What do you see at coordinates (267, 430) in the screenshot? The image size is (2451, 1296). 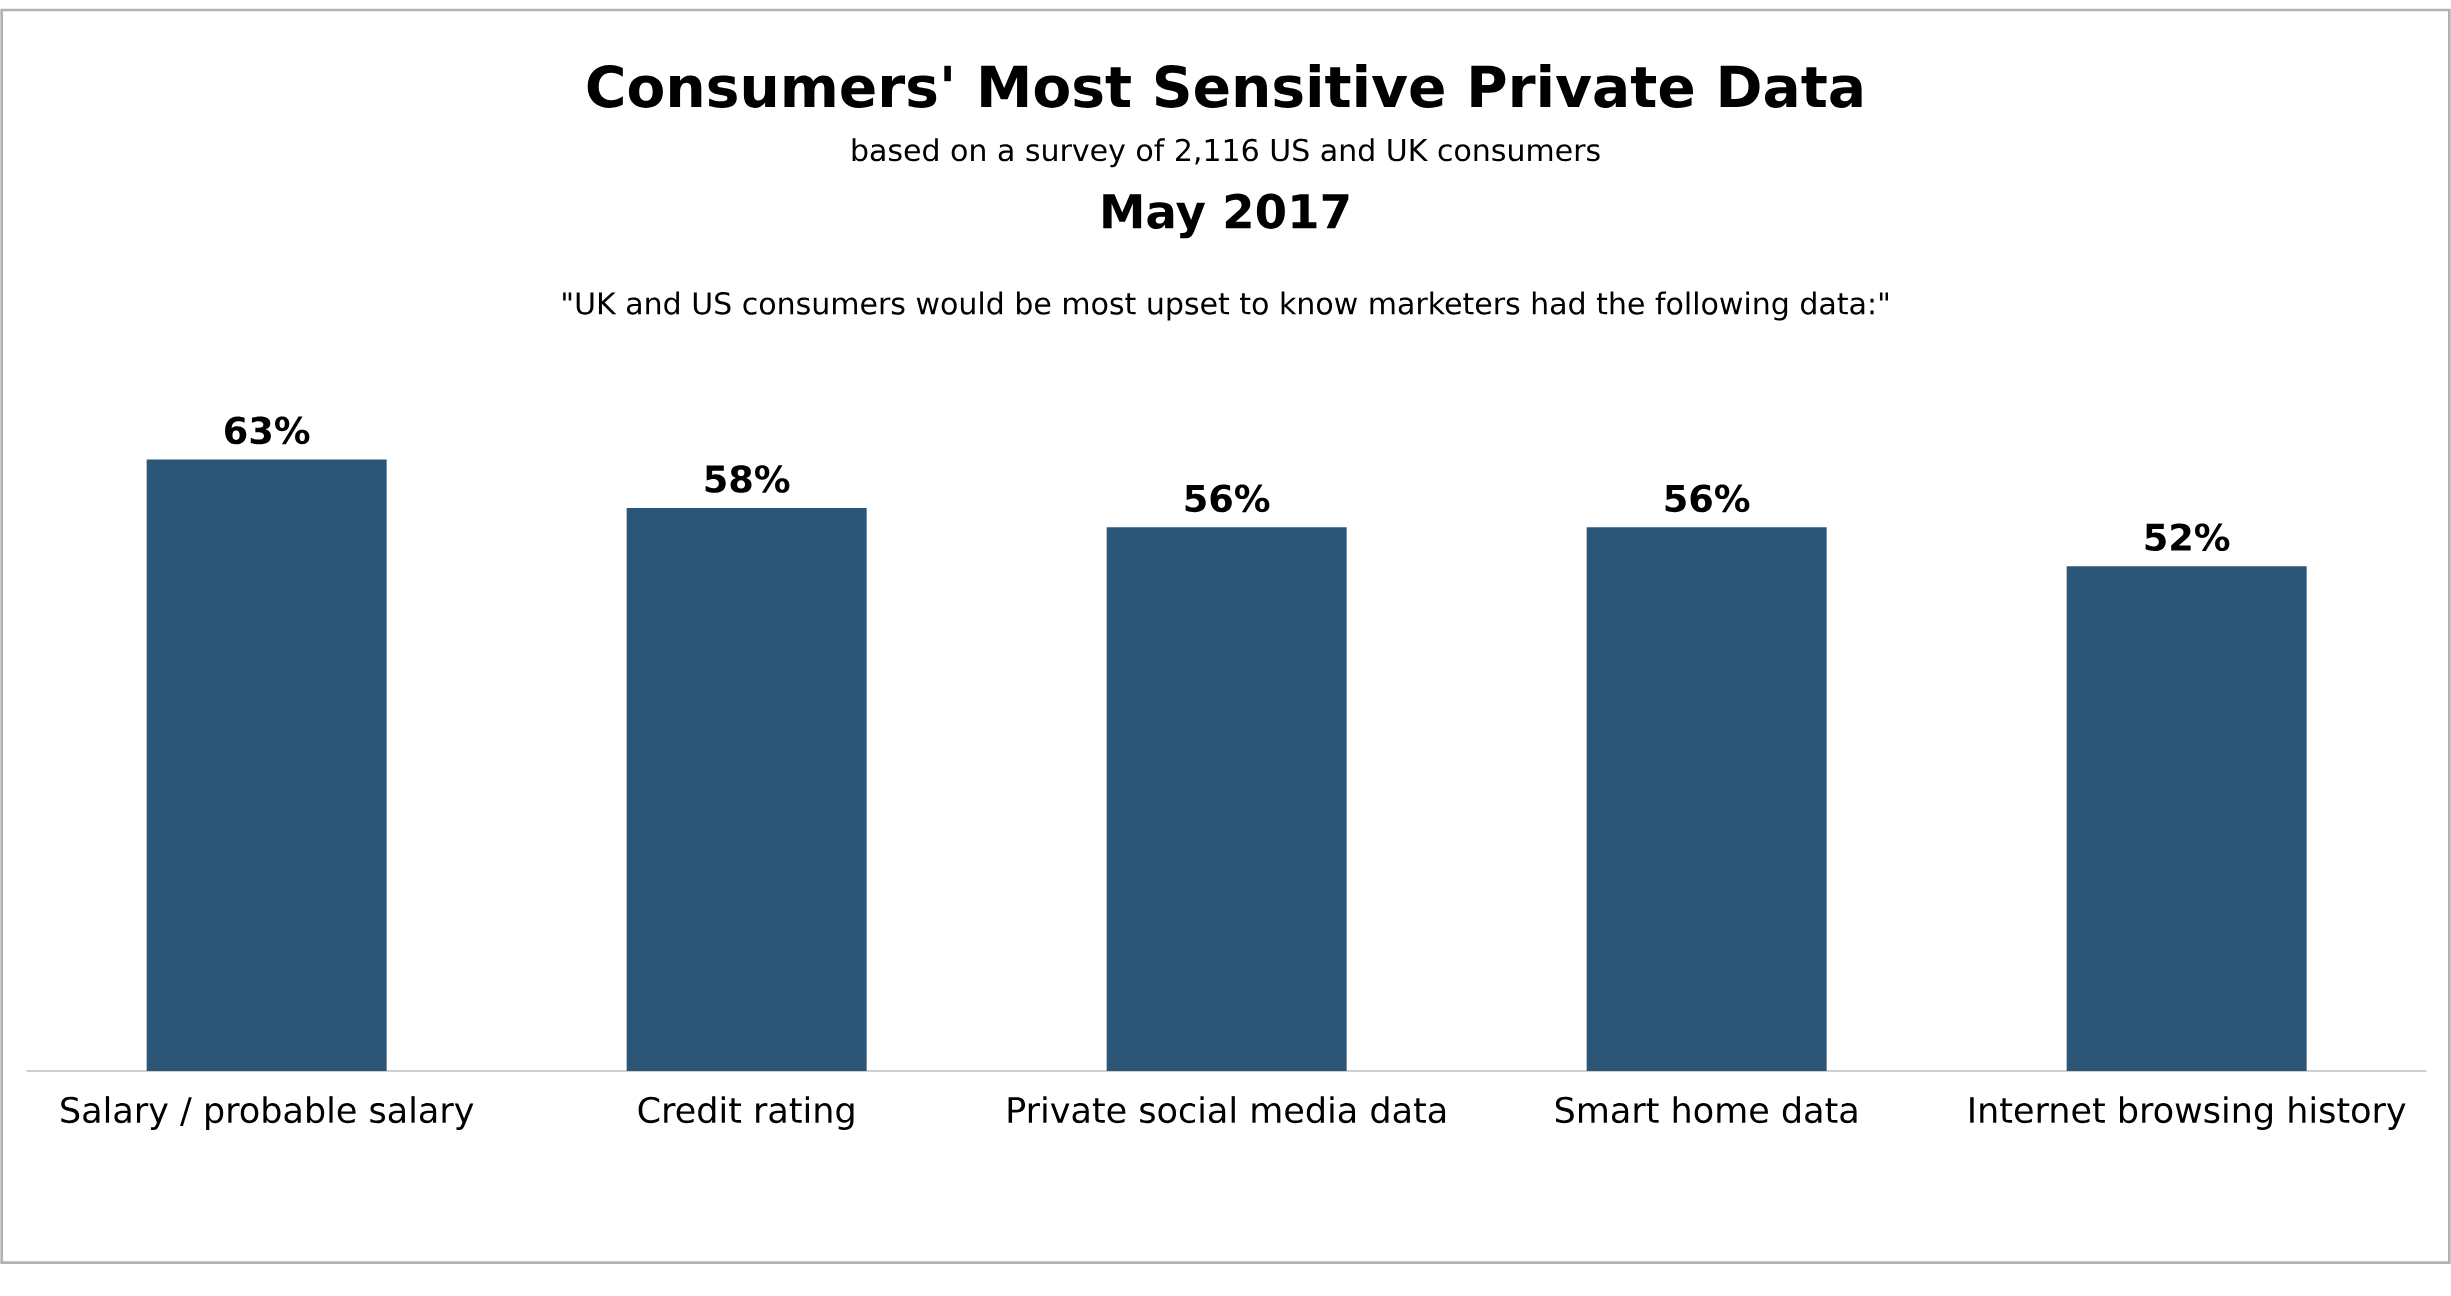 I see `data-label: 63%` at bounding box center [267, 430].